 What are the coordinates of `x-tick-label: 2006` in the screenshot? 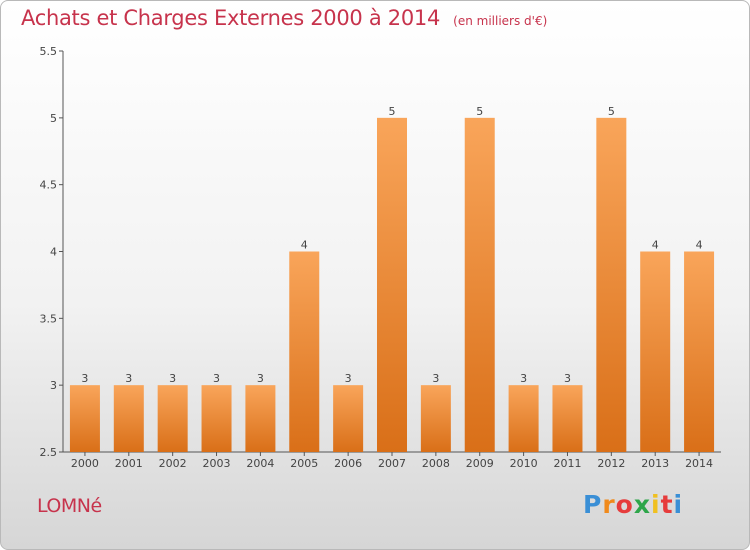 It's located at (348, 463).